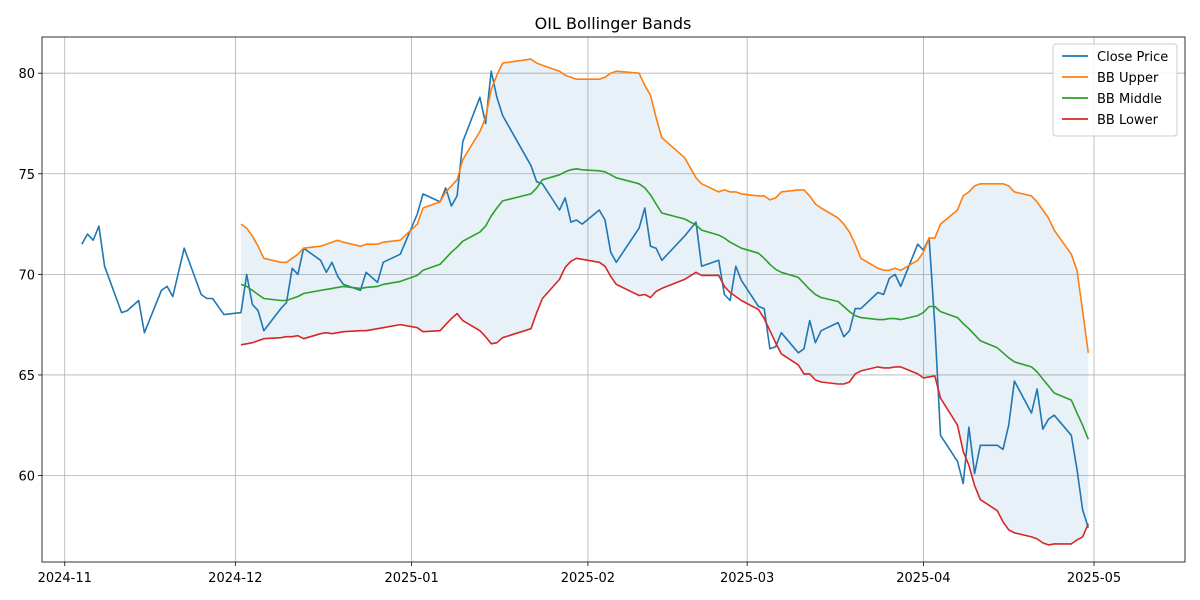 The height and width of the screenshot is (600, 1200). Describe the element at coordinates (235, 578) in the screenshot. I see `x-tick-label: 2024-12` at that location.